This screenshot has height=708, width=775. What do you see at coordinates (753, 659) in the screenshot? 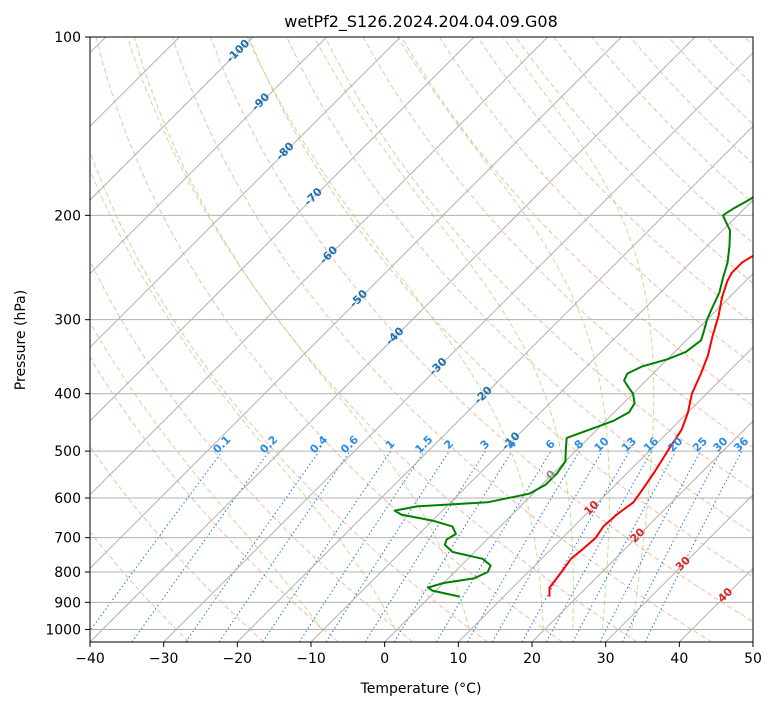
I see `x-tick-label: 50` at bounding box center [753, 659].